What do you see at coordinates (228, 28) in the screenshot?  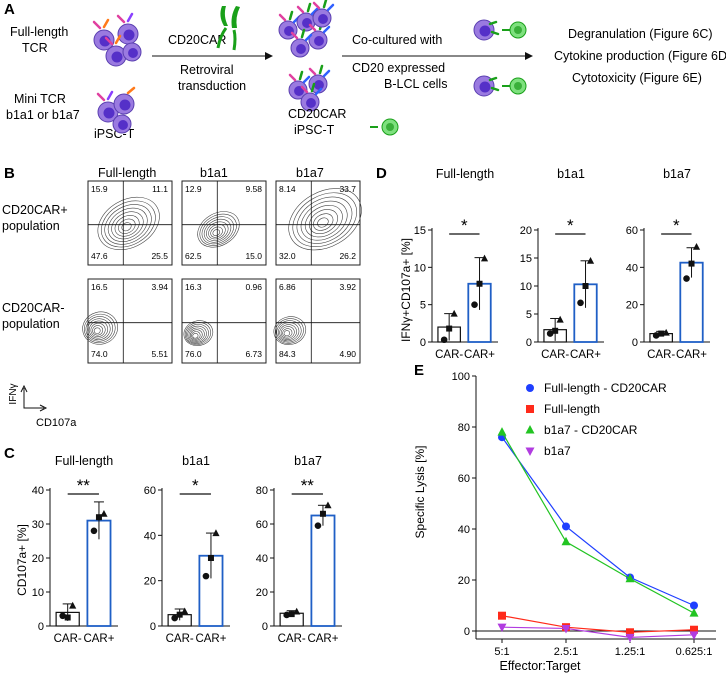 I see `car-molecule-icon` at bounding box center [228, 28].